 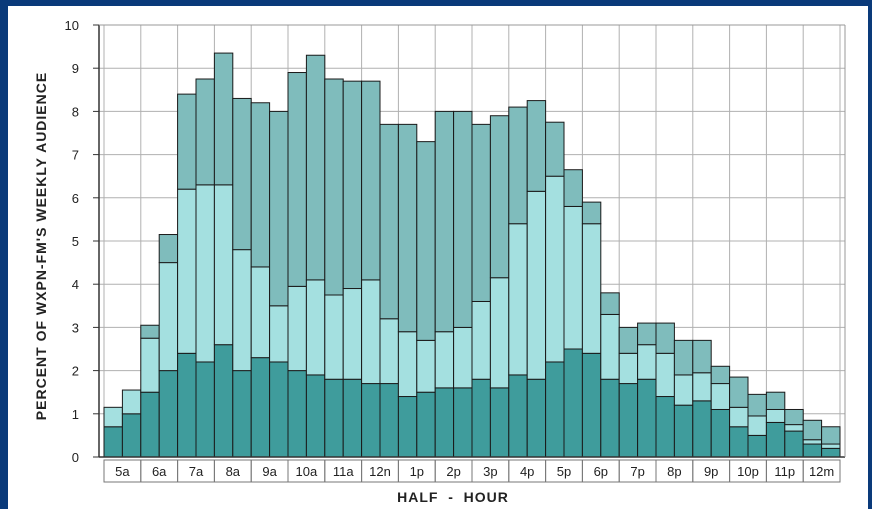 I want to click on x-label-box, so click(x=821, y=471).